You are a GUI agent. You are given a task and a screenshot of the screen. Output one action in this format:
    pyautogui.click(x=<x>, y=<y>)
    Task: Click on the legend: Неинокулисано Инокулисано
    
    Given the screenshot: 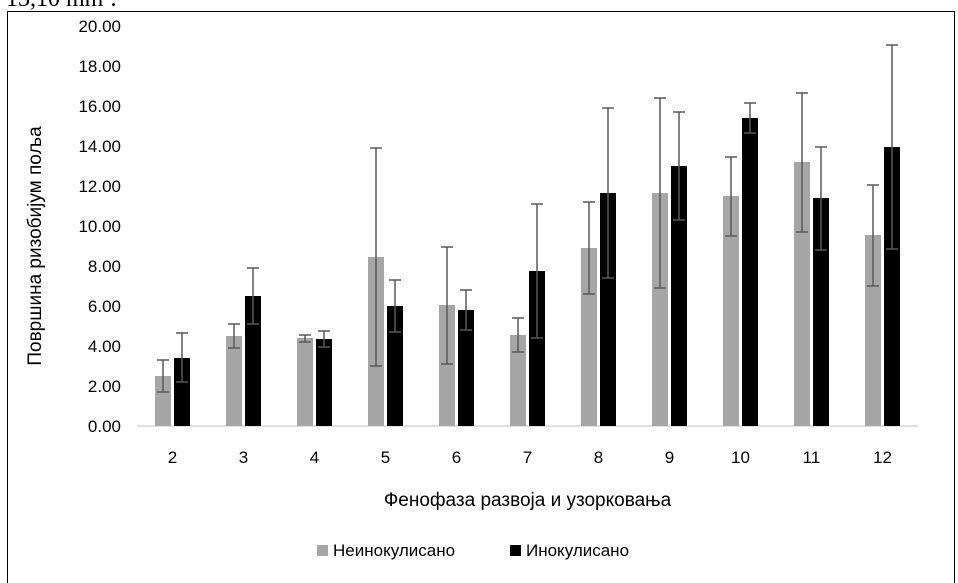 What is the action you would take?
    pyautogui.click(x=473, y=550)
    